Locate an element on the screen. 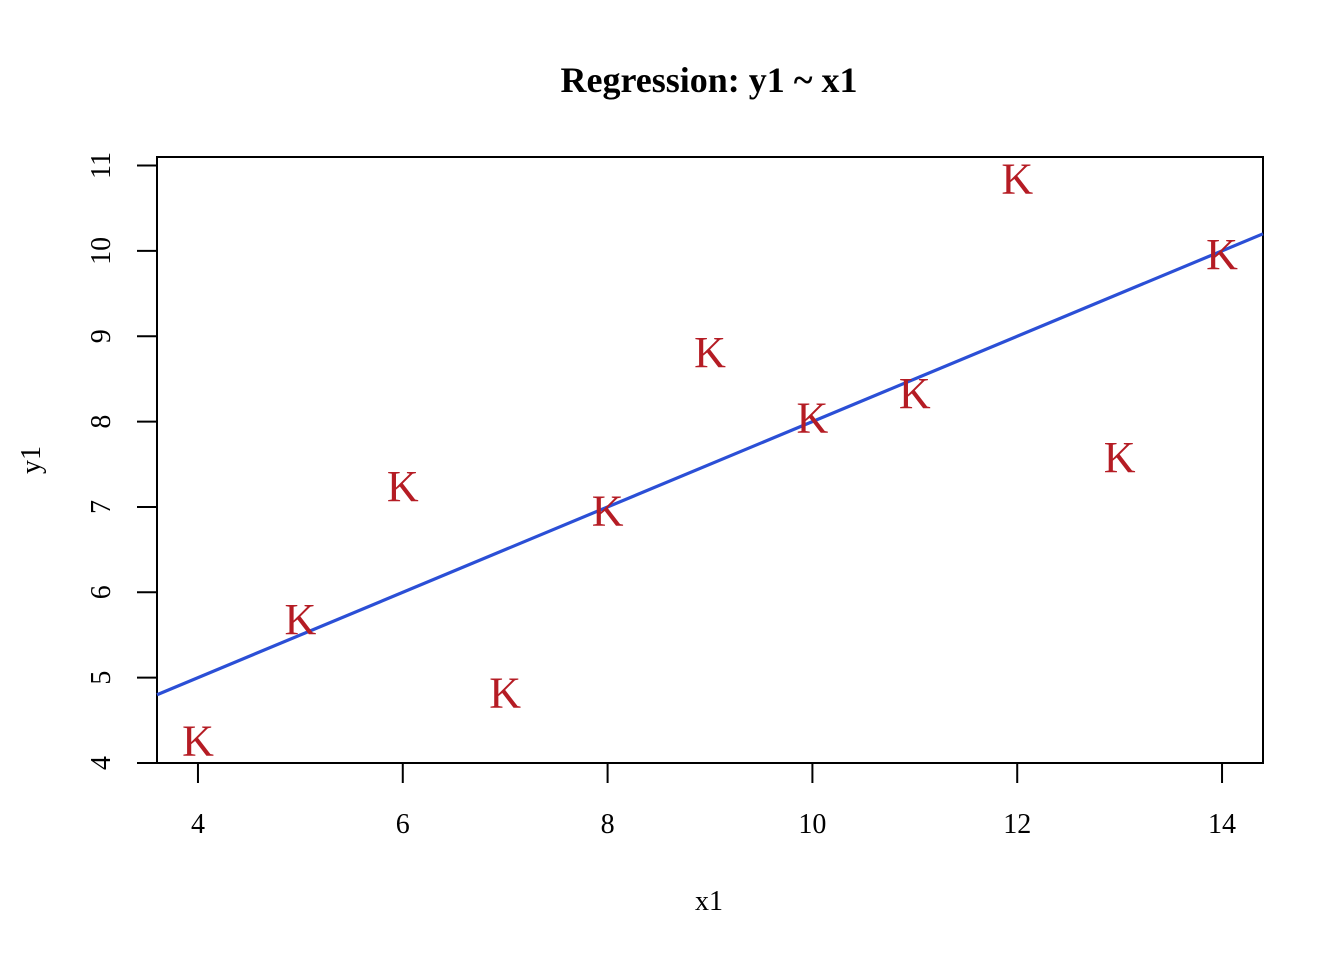  x-axis: 4 6 8 10 12 14 is located at coordinates (713, 801).